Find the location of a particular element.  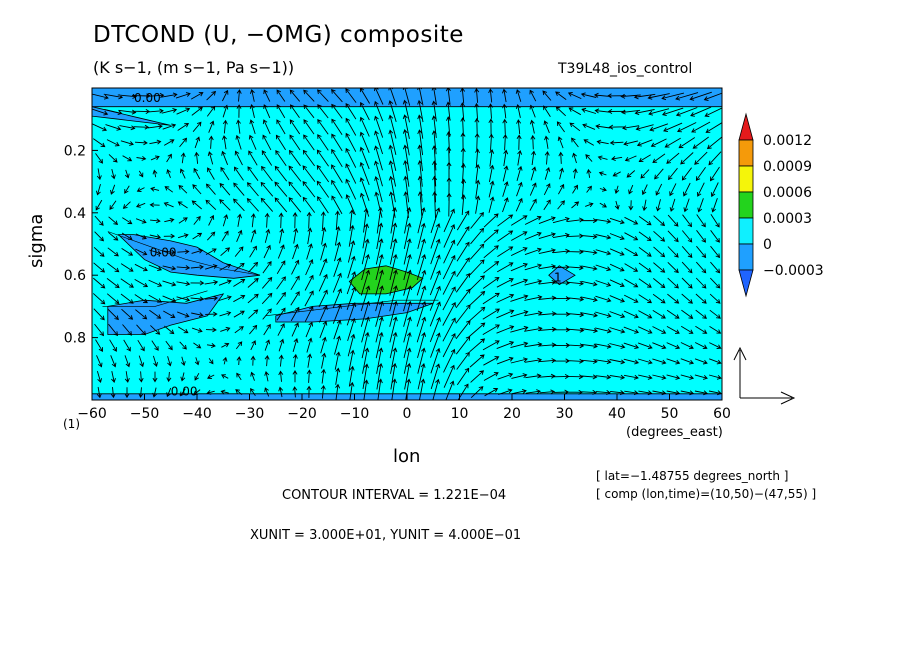

colorbar-label: 0 is located at coordinates (767, 245).